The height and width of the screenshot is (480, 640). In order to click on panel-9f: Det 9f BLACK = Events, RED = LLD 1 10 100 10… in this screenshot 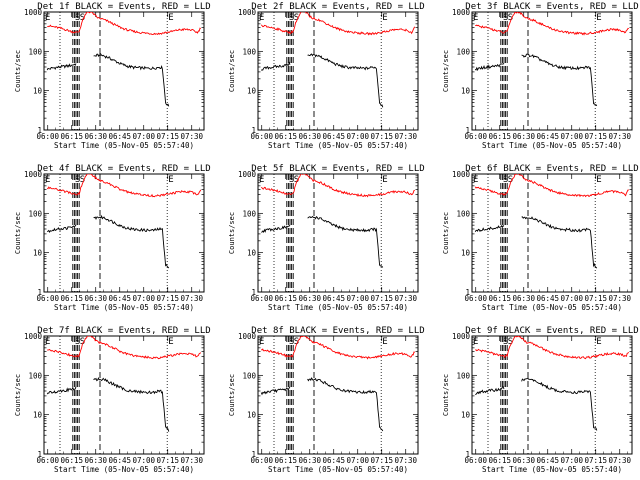, I will do `click(540, 400)`.